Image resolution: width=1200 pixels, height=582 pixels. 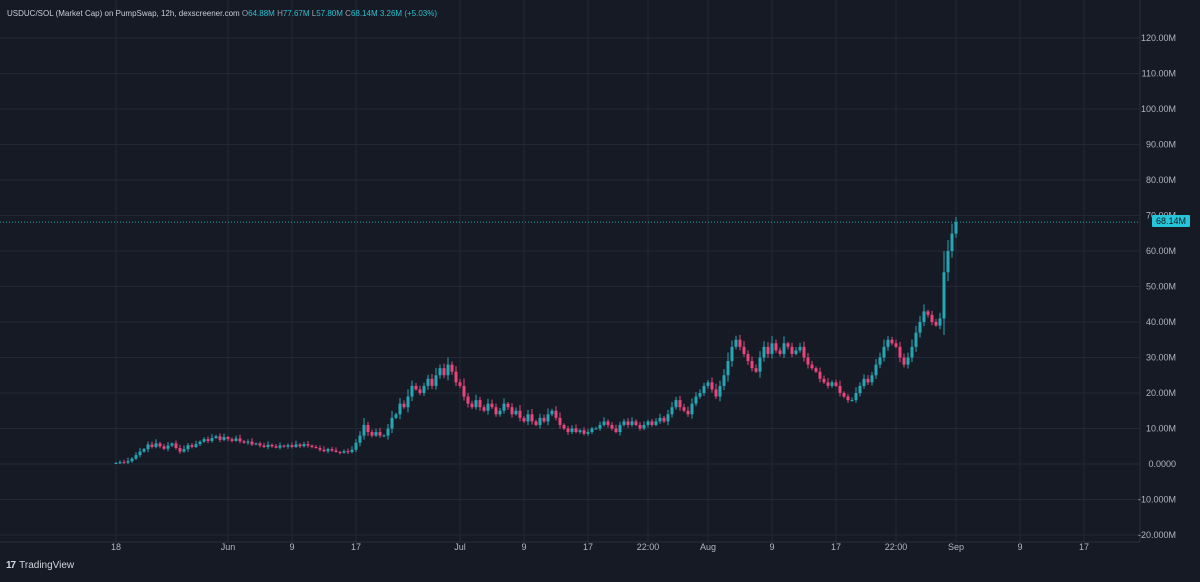 I want to click on tradingview-logo: 17 TradingView, so click(x=40, y=565).